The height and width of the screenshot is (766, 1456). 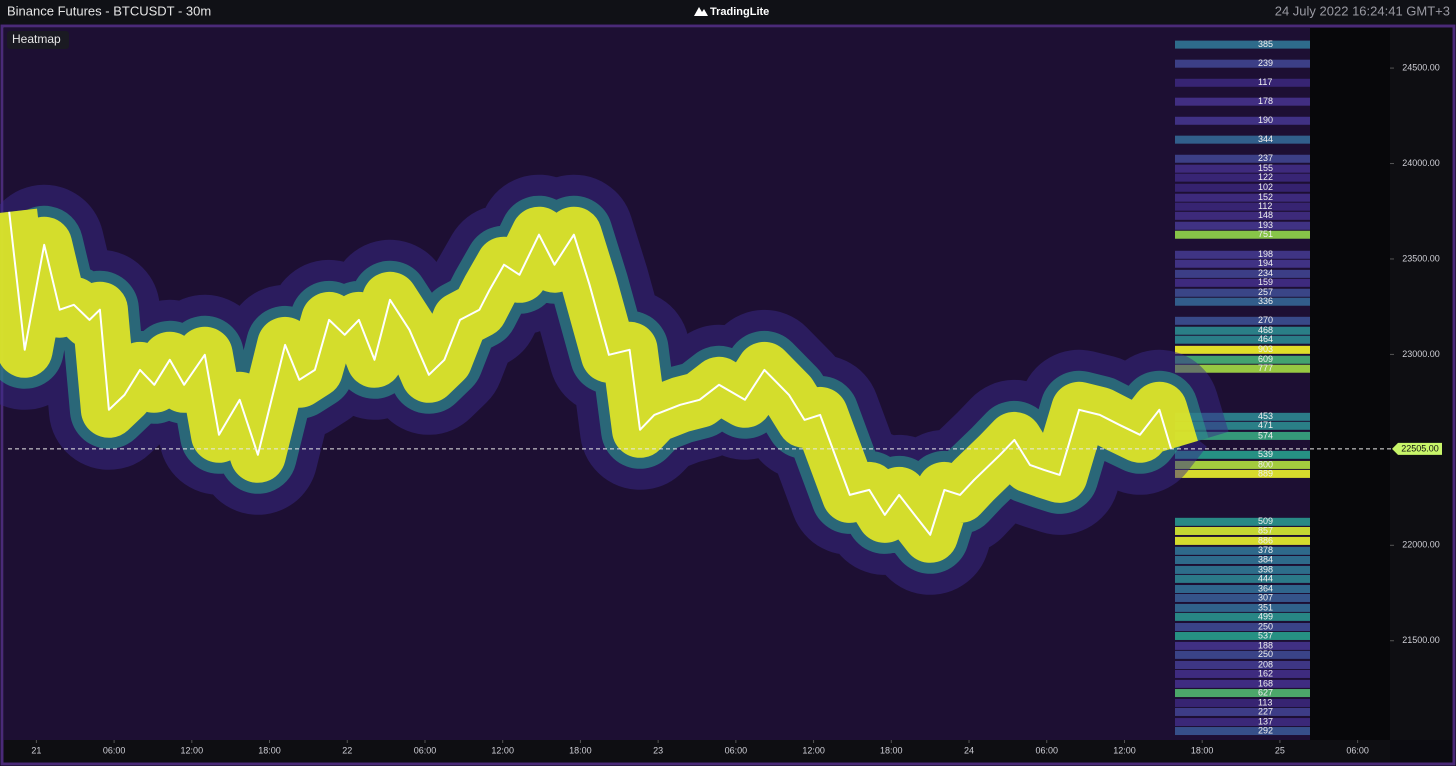 What do you see at coordinates (1265, 320) in the screenshot?
I see `order-size-label: 270` at bounding box center [1265, 320].